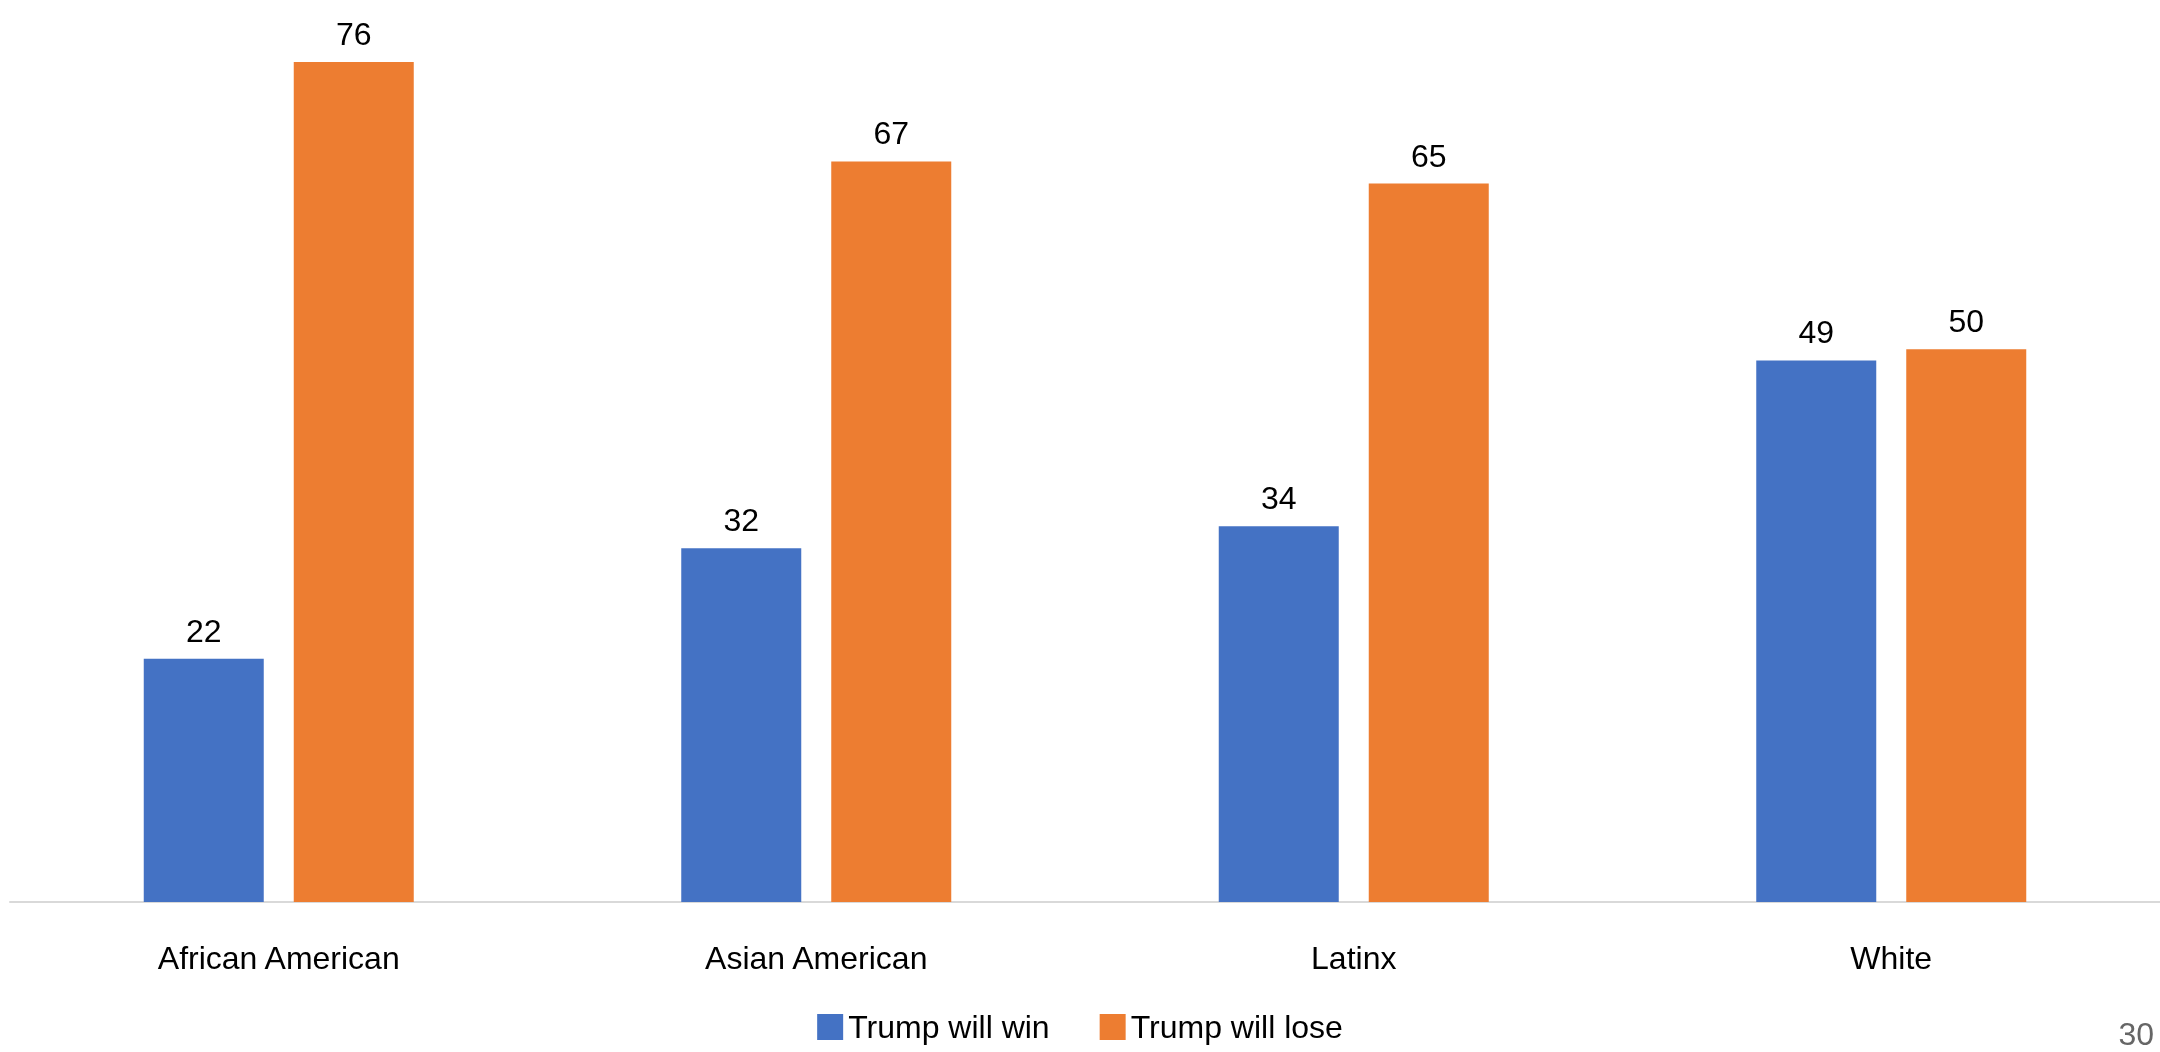 Image resolution: width=2160 pixels, height=1052 pixels. I want to click on data-label: 65, so click(1428, 155).